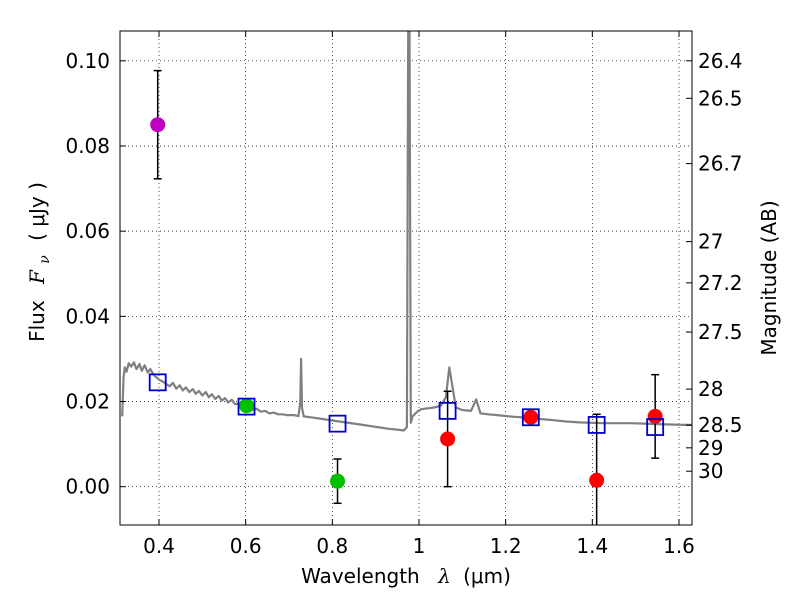 Image resolution: width=800 pixels, height=604 pixels. Describe the element at coordinates (87, 61) in the screenshot. I see `y-tick-label: 0.10` at that location.